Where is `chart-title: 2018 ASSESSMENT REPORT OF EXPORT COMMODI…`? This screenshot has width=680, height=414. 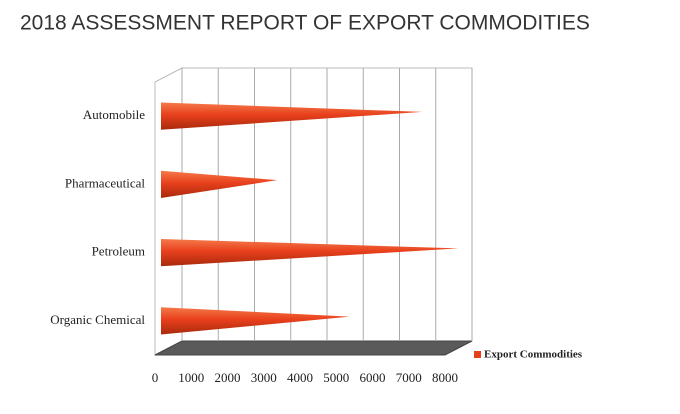
chart-title: 2018 ASSESSMENT REPORT OF EXPORT COMMODI… is located at coordinates (305, 23).